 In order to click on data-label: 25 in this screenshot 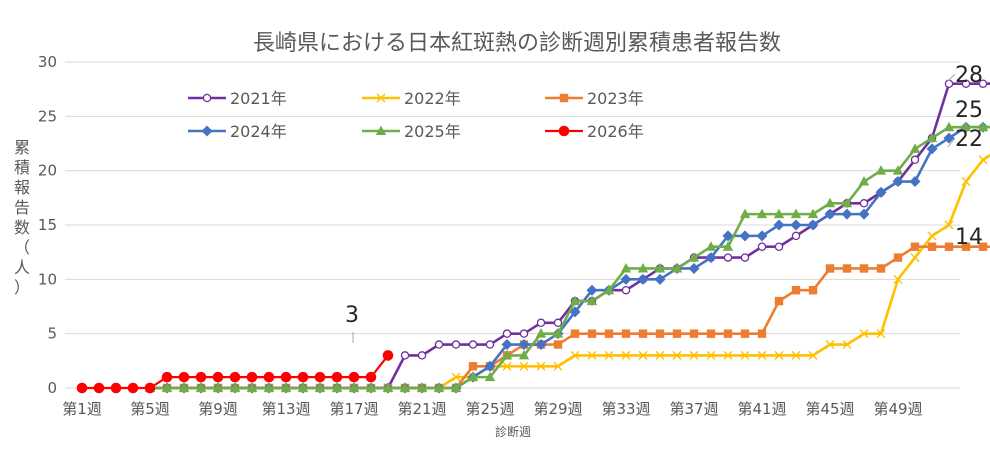, I will do `click(969, 110)`.